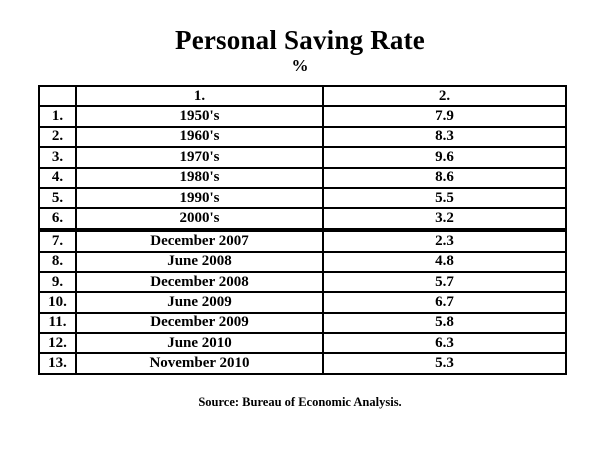 This screenshot has height=463, width=600. I want to click on row-value-cell: 8.6, so click(444, 177).